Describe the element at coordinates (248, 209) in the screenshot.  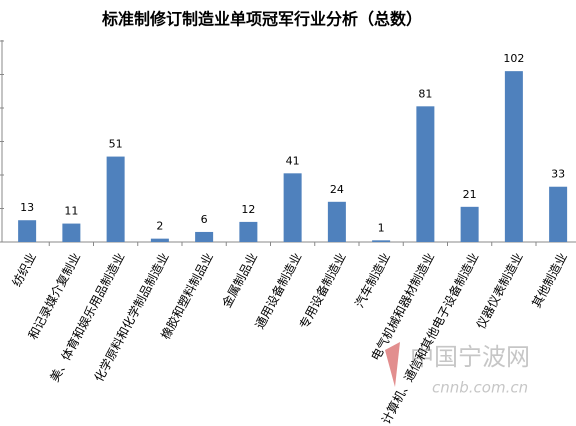
I see `value-label: 12` at that location.